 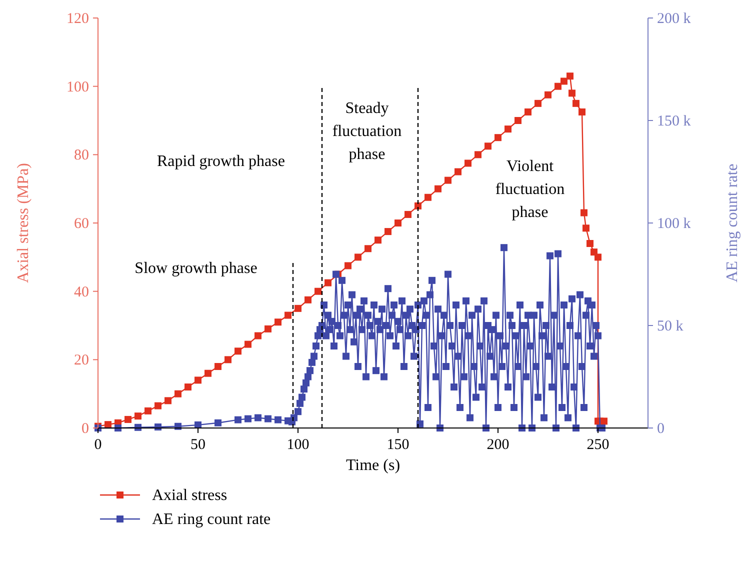 What do you see at coordinates (674, 122) in the screenshot?
I see `y2-tick-label: 150 k` at bounding box center [674, 122].